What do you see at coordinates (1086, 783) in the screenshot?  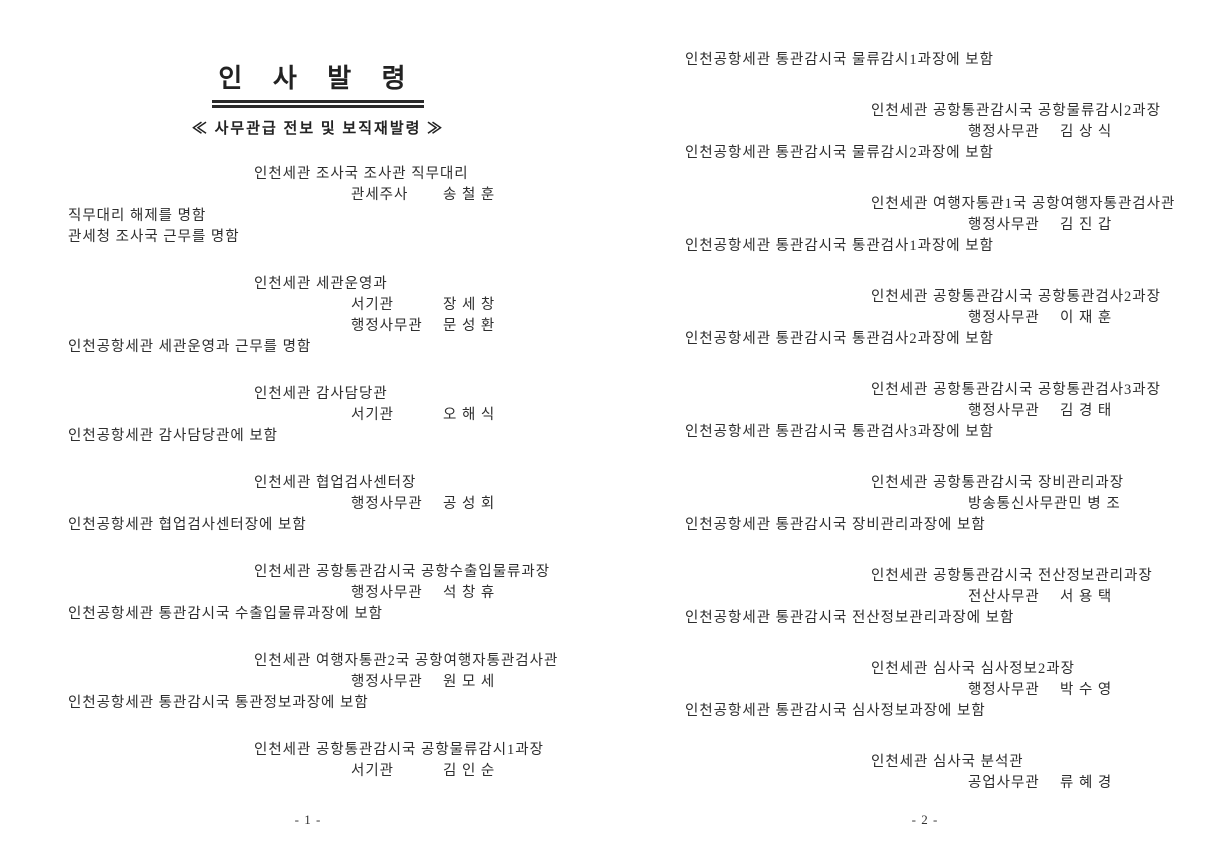 I see `appointee-name: 류 혜 경` at bounding box center [1086, 783].